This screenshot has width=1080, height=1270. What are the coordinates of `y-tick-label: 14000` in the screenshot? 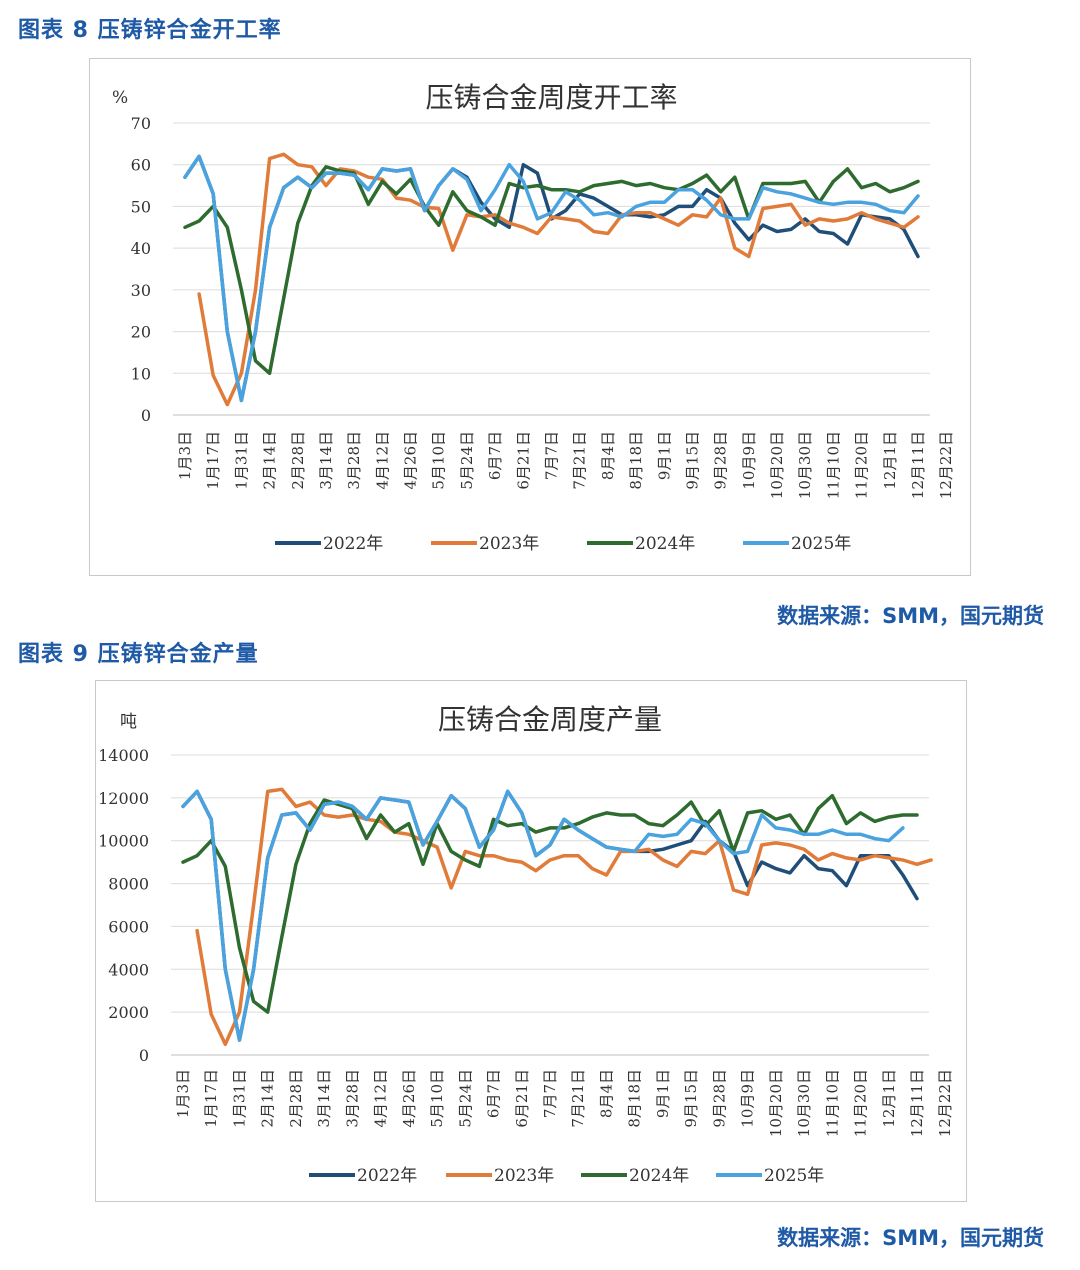 It's located at (123, 755).